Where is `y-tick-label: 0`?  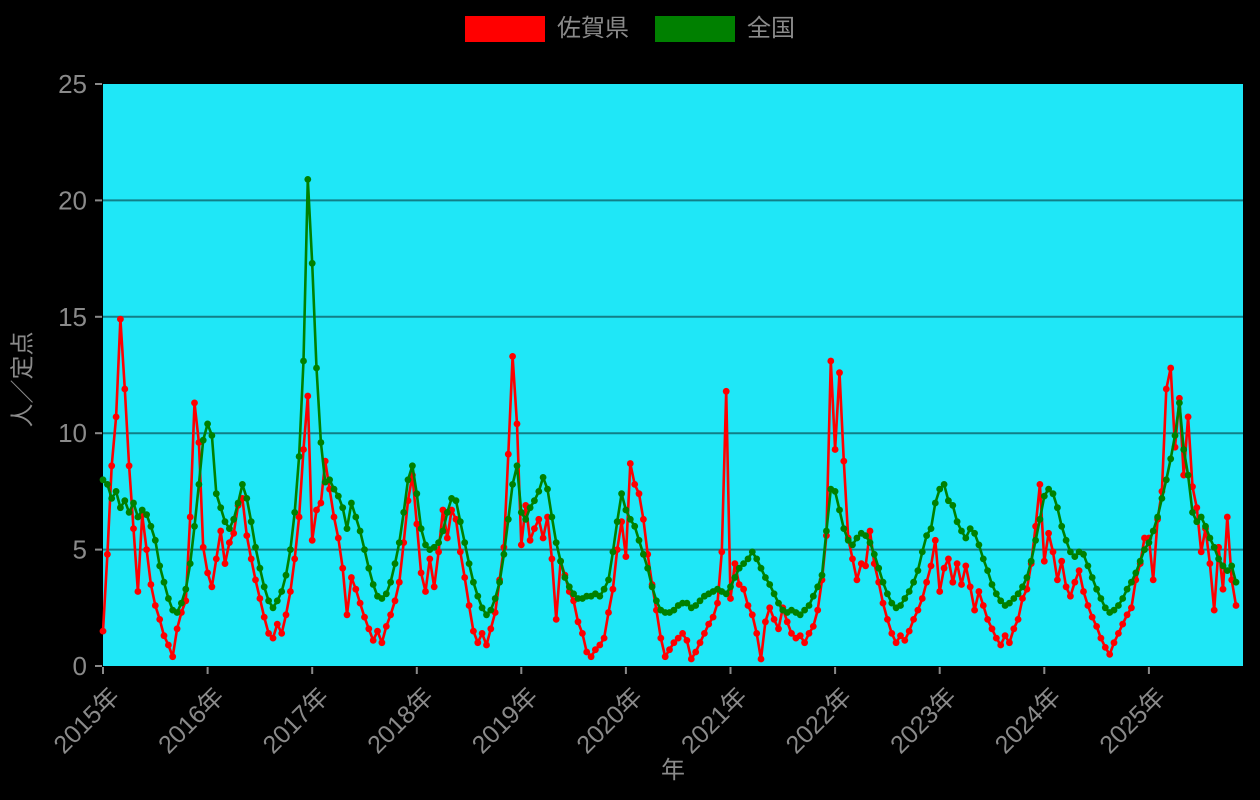
y-tick-label: 0 is located at coordinates (80, 666).